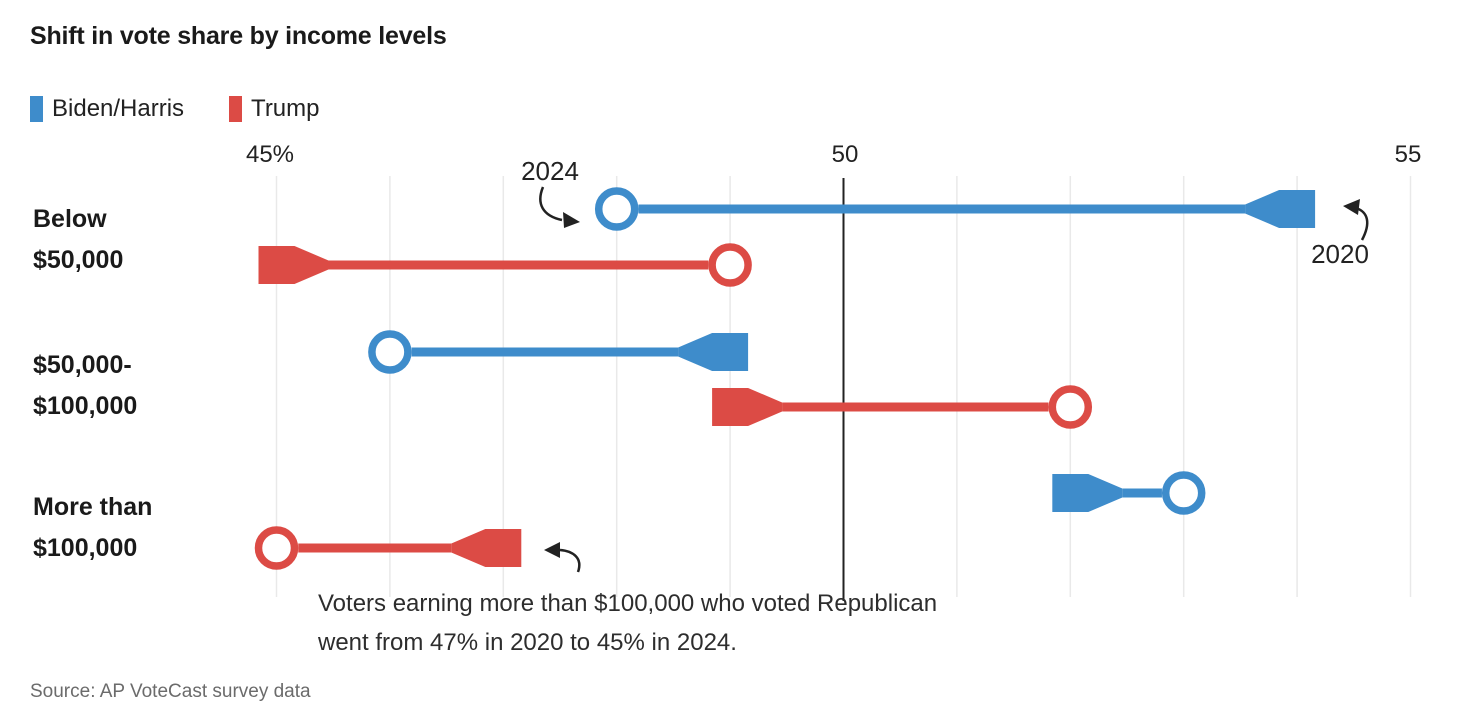 The width and height of the screenshot is (1460, 728). I want to click on legend-label-trump: Trump, so click(285, 108).